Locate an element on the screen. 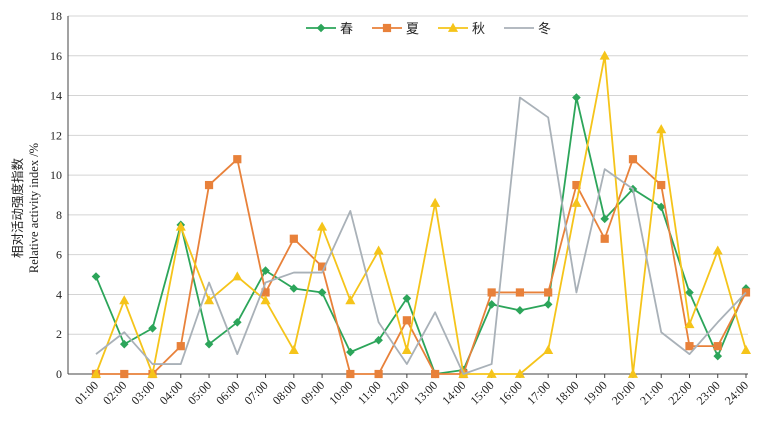  legend-label: 夏 is located at coordinates (412, 28).